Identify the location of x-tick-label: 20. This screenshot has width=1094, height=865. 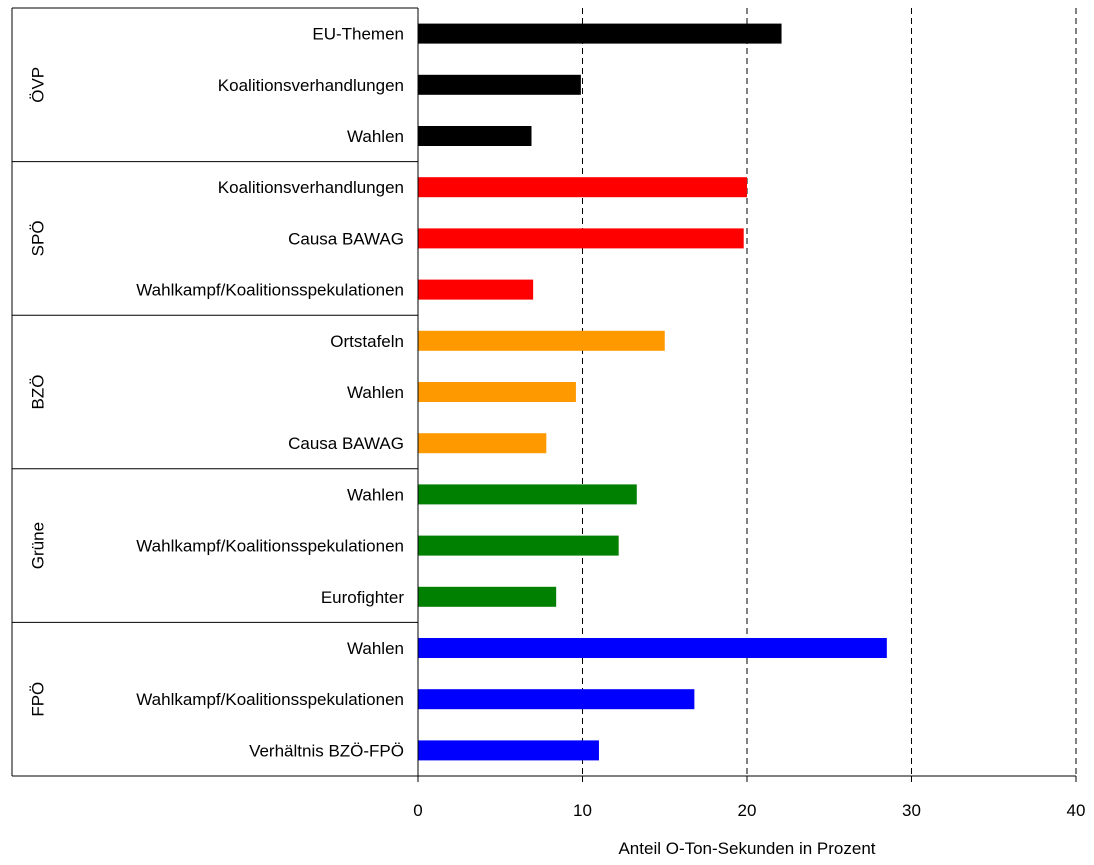
(747, 810).